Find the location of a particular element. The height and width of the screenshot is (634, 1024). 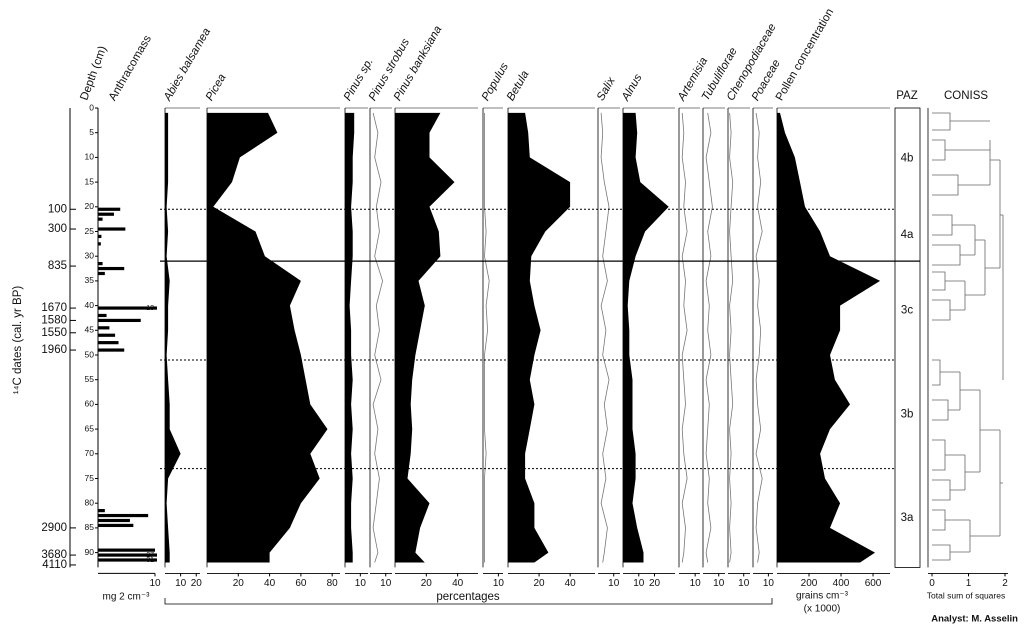

date-label: 4110 is located at coordinates (54, 565).